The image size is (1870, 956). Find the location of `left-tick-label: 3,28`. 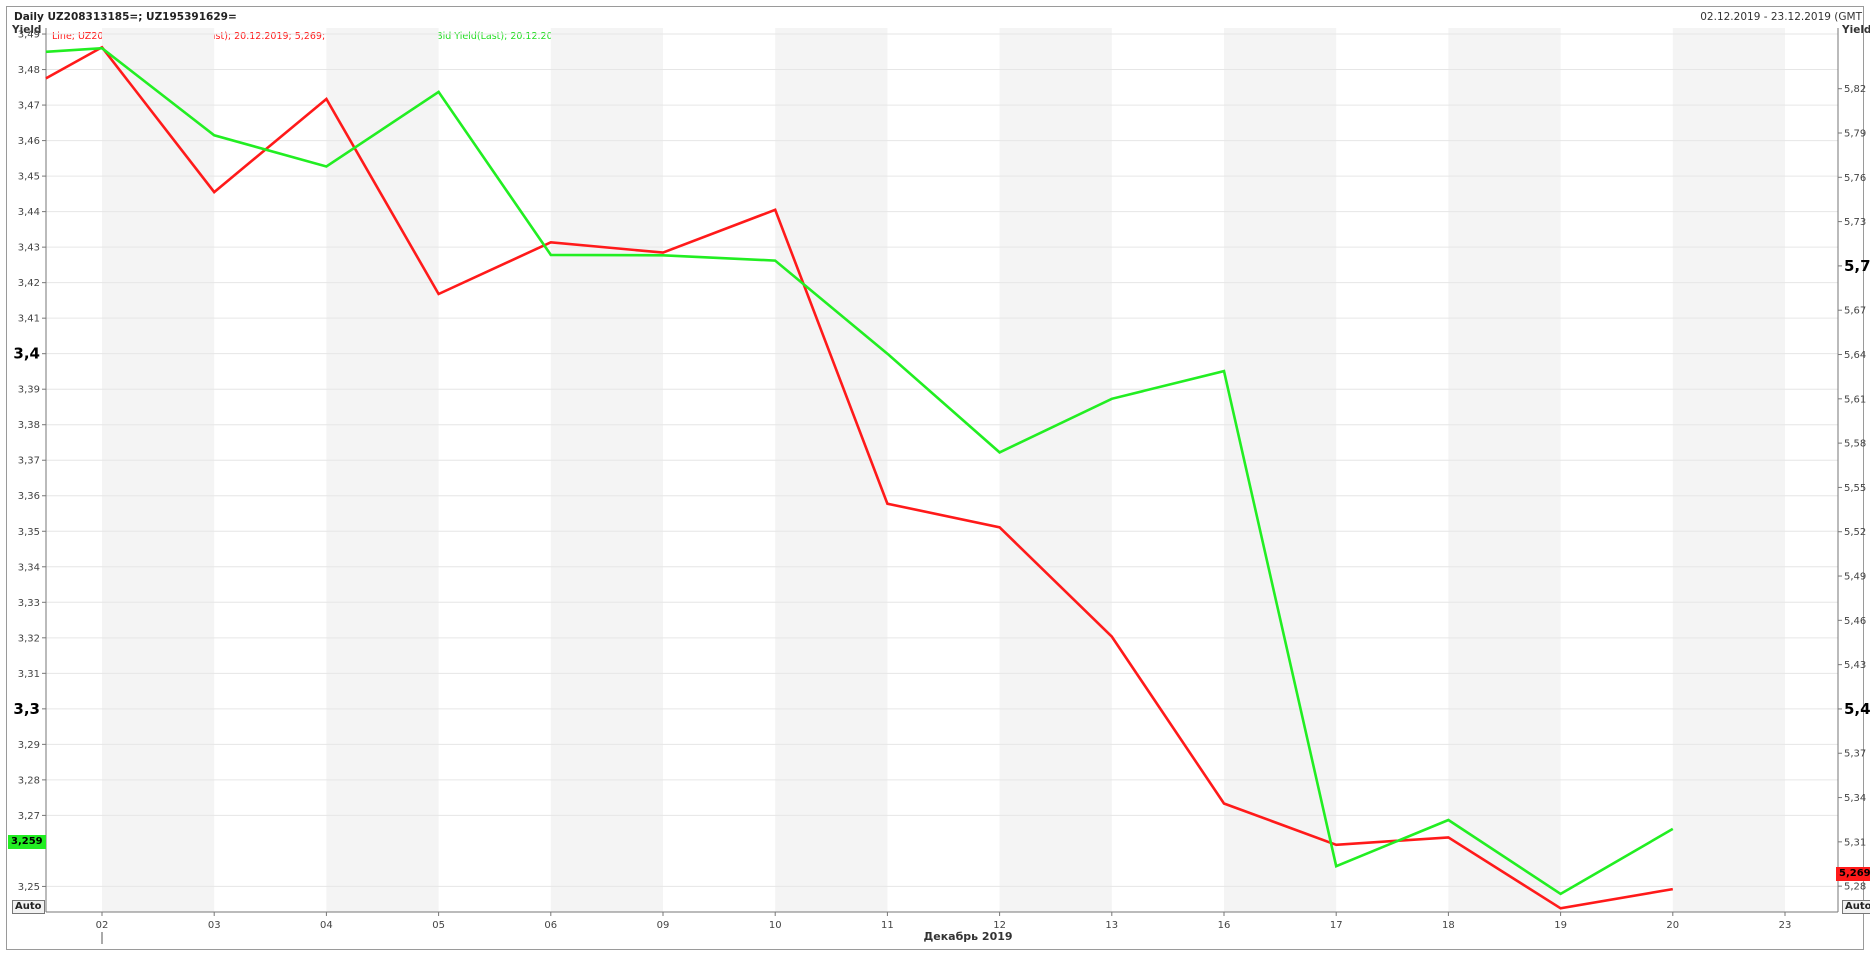

left-tick-label: 3,28 is located at coordinates (29, 780).